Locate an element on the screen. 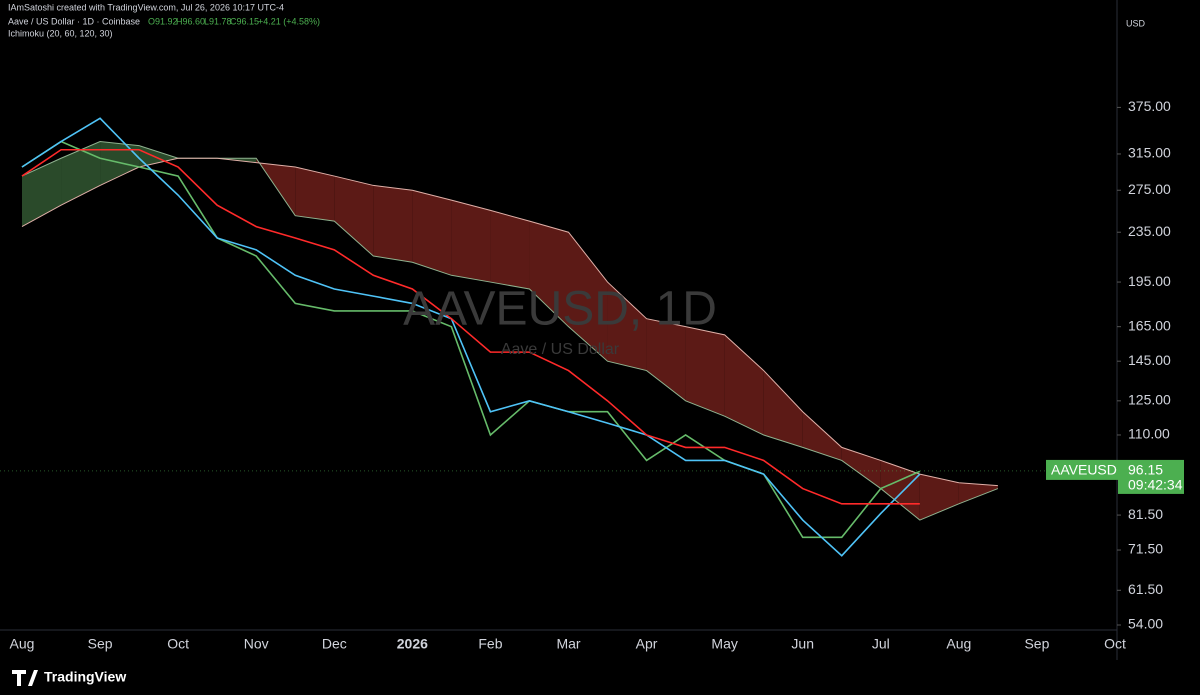 The image size is (1200, 695). change: +4.21 (+4.58%) is located at coordinates (289, 21).